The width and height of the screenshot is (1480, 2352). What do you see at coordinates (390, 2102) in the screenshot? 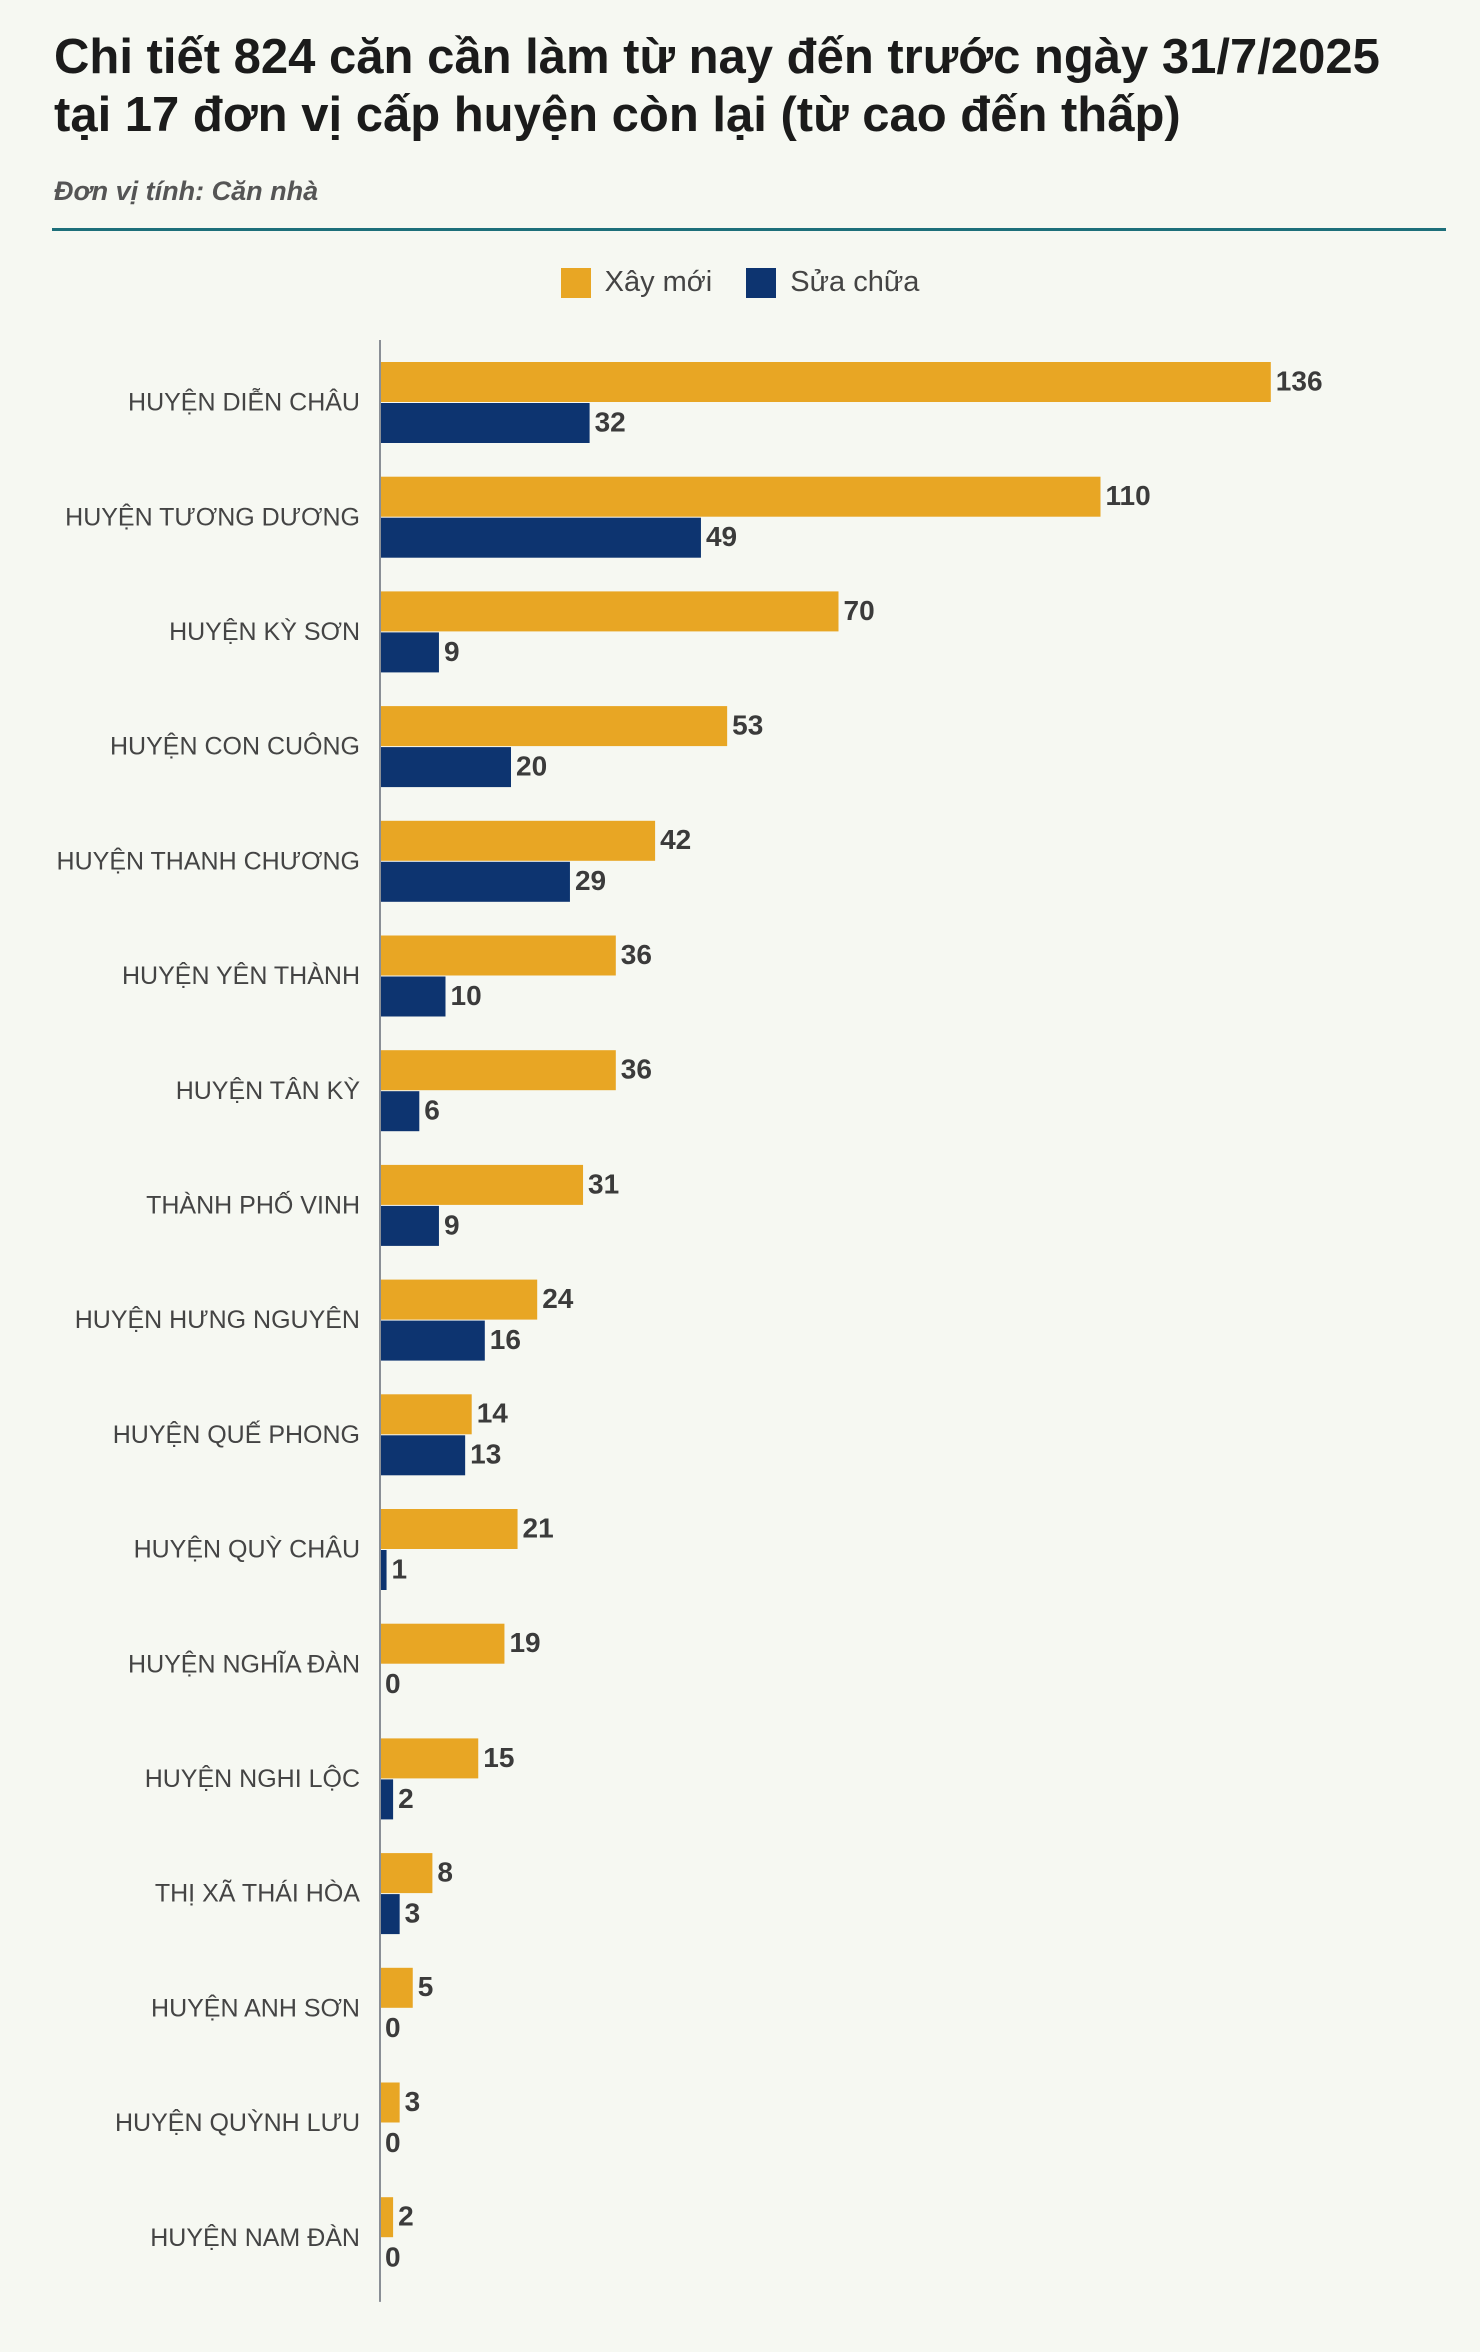
I see `bar-xay-moi-huyen-quynh-luu` at bounding box center [390, 2102].